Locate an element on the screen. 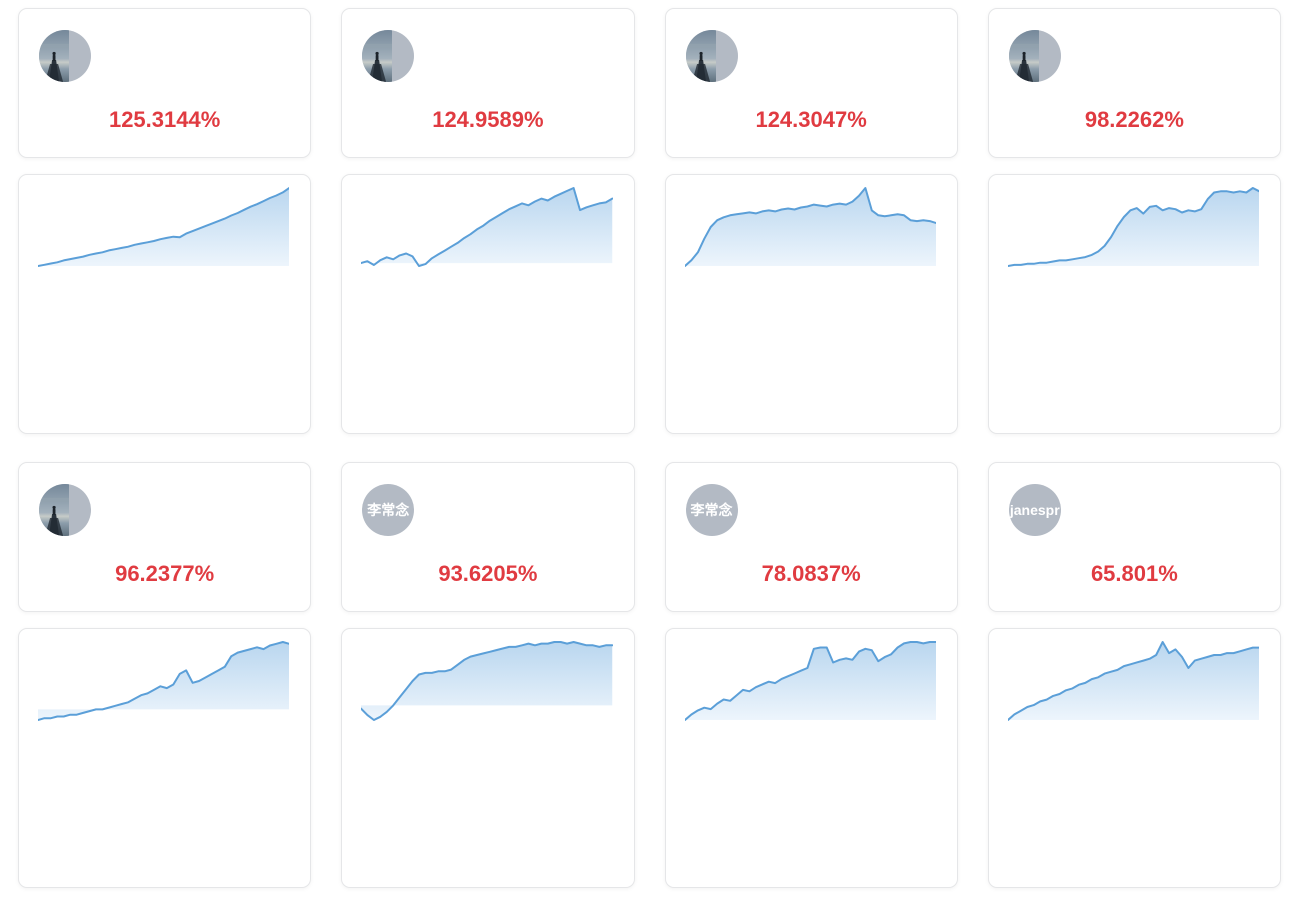 The height and width of the screenshot is (900, 1301). profile-card: 124.3047% is located at coordinates (811, 83).